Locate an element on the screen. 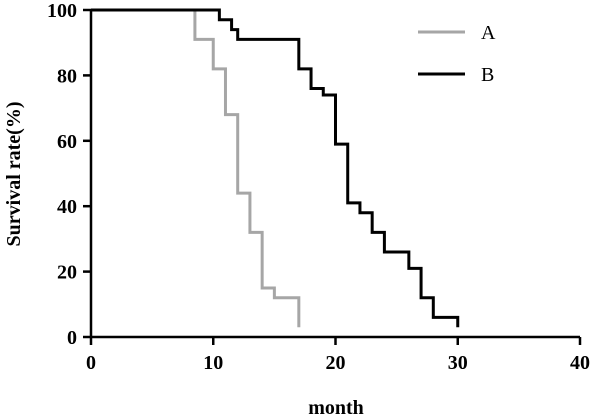 This screenshot has height=419, width=595. legend-label-a: A is located at coordinates (488, 33).